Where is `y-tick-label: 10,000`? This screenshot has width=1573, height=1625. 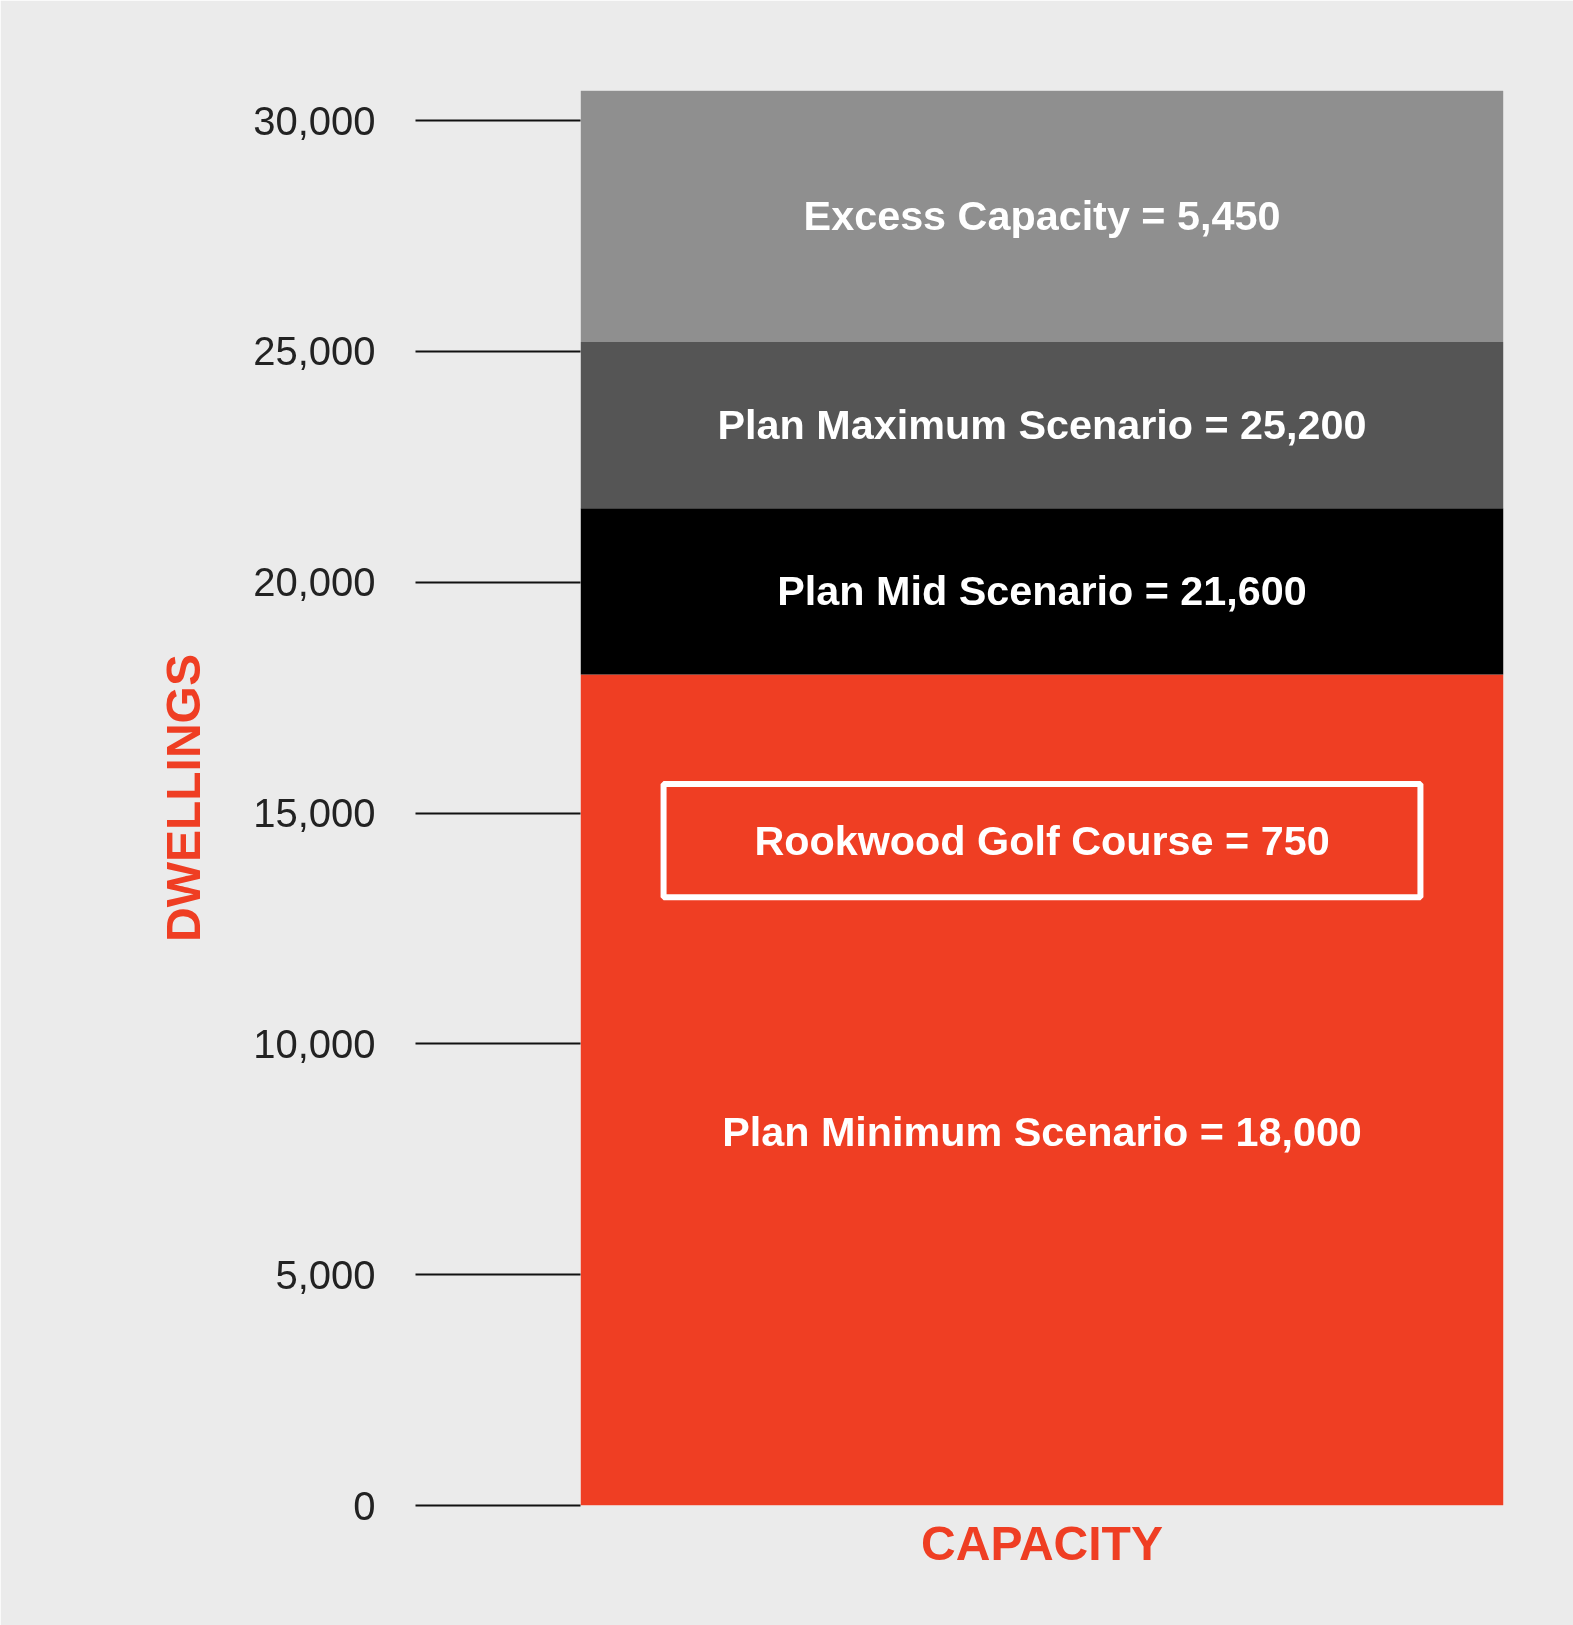 y-tick-label: 10,000 is located at coordinates (314, 1043).